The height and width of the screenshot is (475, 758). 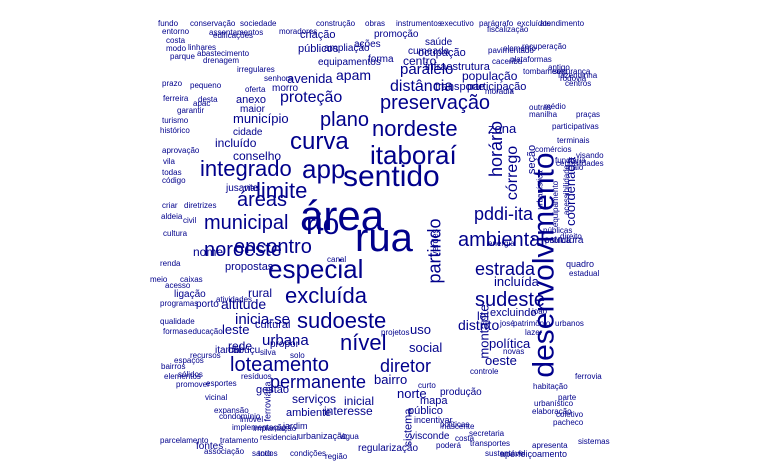 What do you see at coordinates (176, 48) in the screenshot?
I see `word-cloud-term: modo` at bounding box center [176, 48].